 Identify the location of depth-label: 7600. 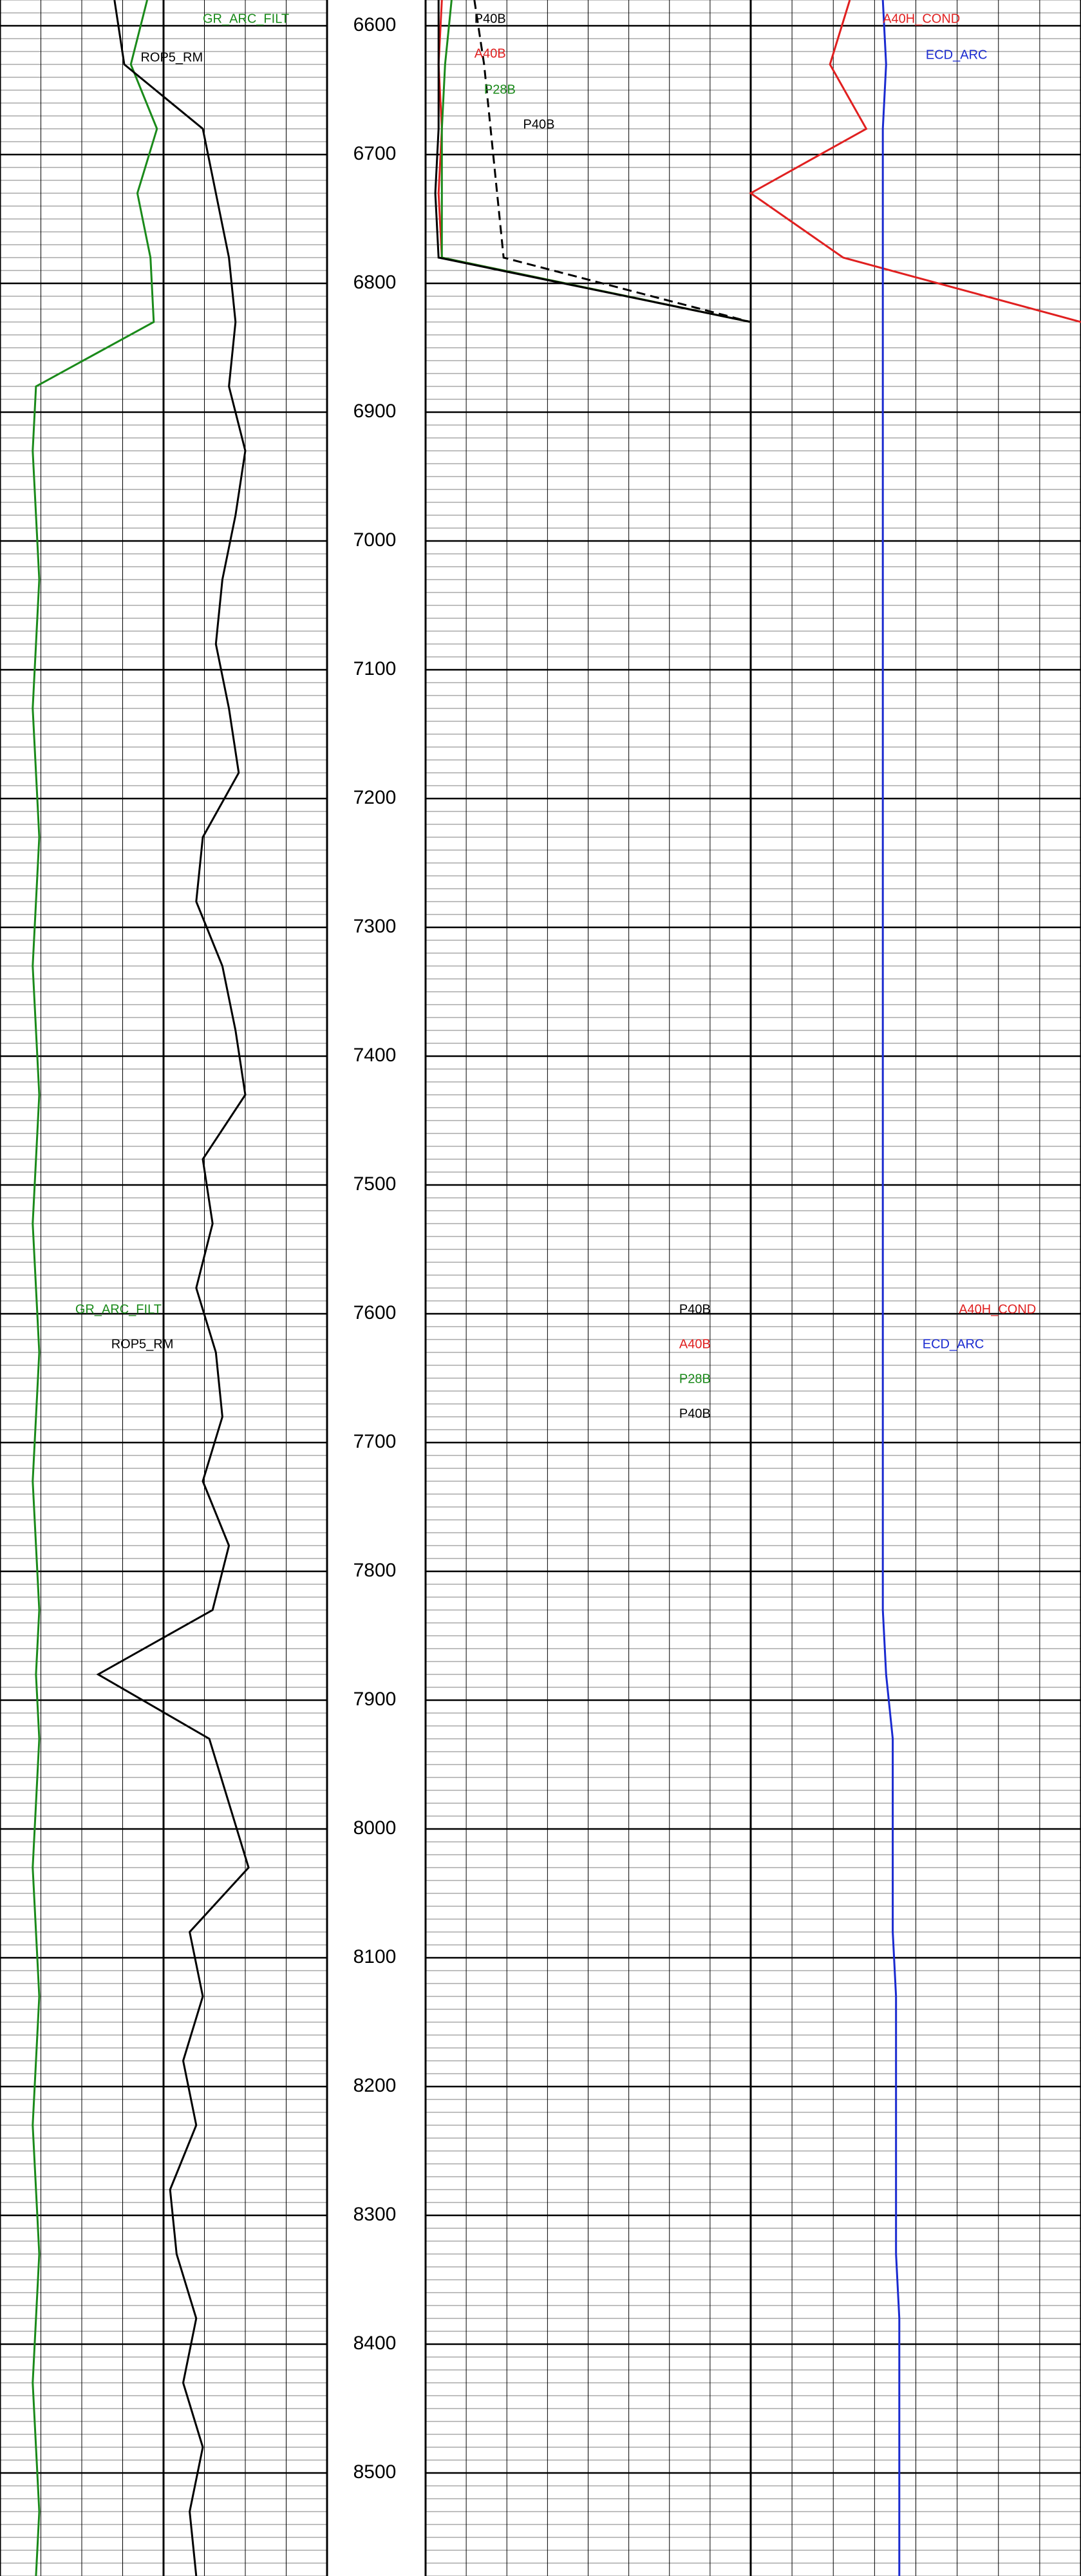
(375, 1313).